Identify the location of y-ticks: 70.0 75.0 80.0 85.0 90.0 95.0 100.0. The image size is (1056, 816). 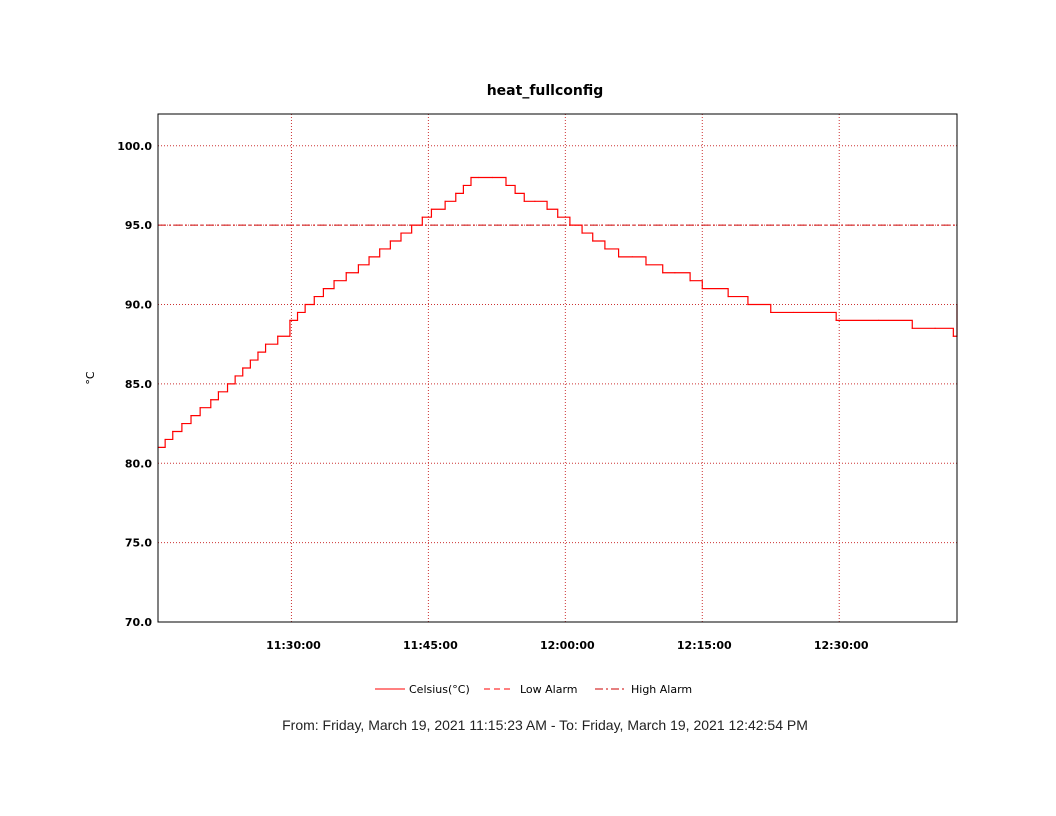
(134, 384).